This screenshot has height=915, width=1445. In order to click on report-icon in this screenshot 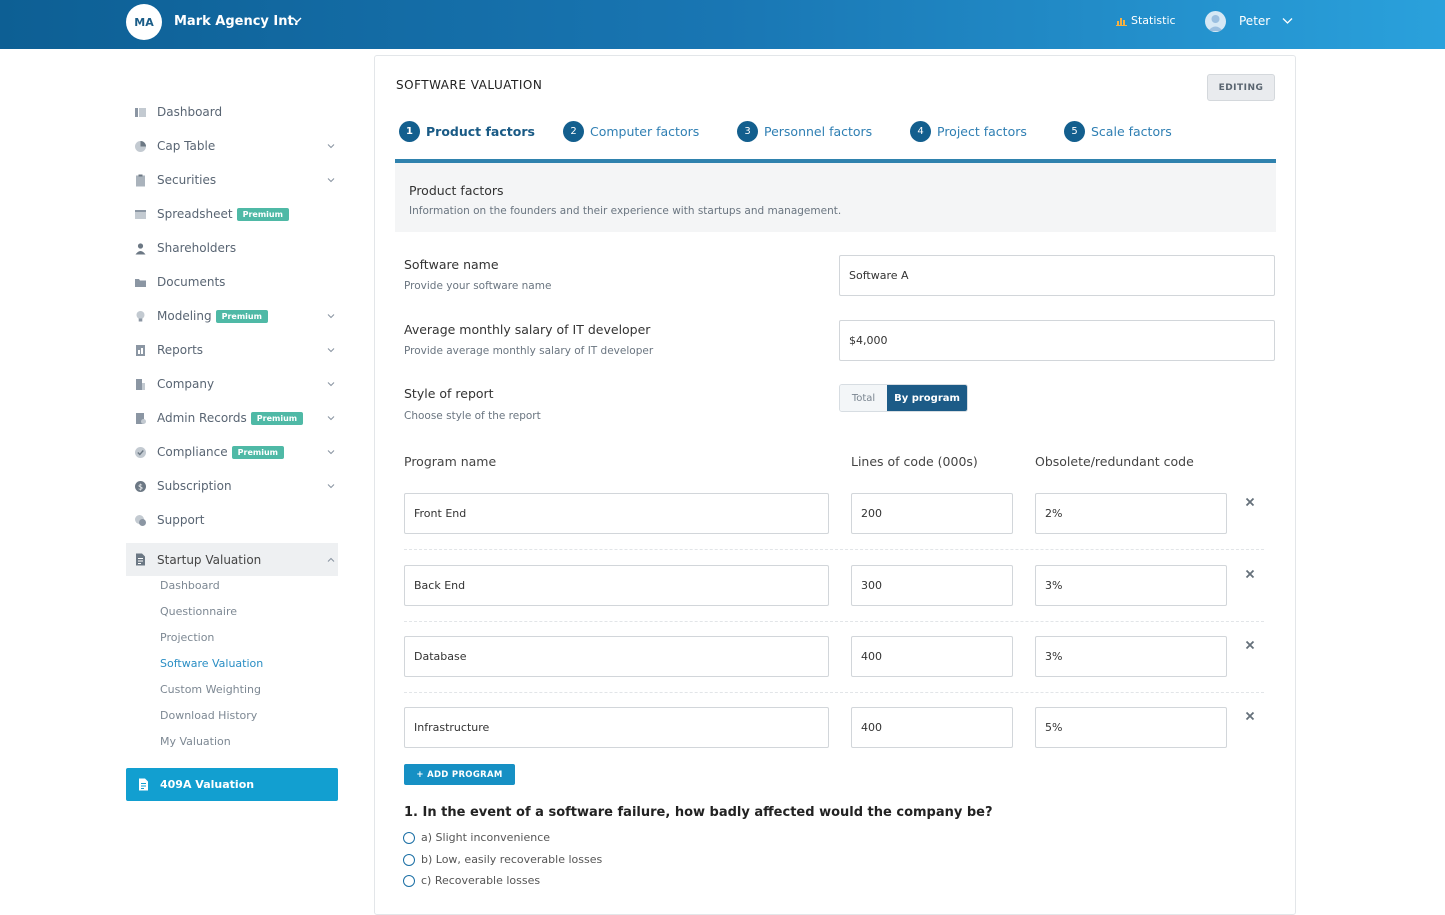, I will do `click(140, 350)`.